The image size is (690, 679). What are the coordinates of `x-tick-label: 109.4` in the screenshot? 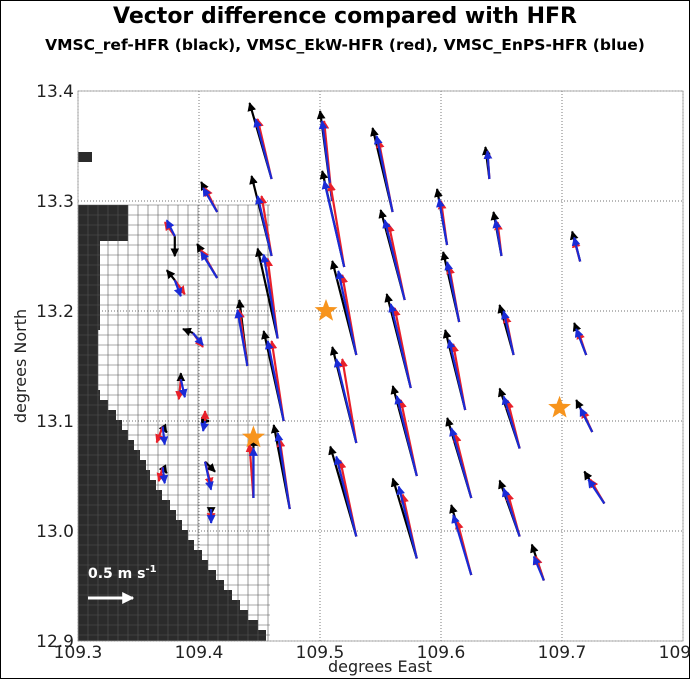 It's located at (199, 653).